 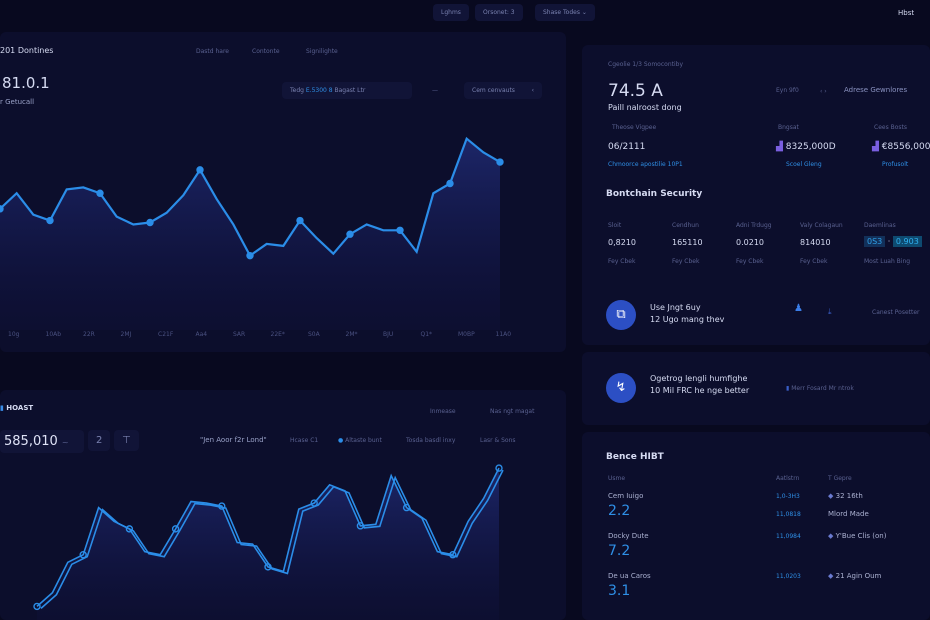 I want to click on stat-value: 165110, so click(x=687, y=242).